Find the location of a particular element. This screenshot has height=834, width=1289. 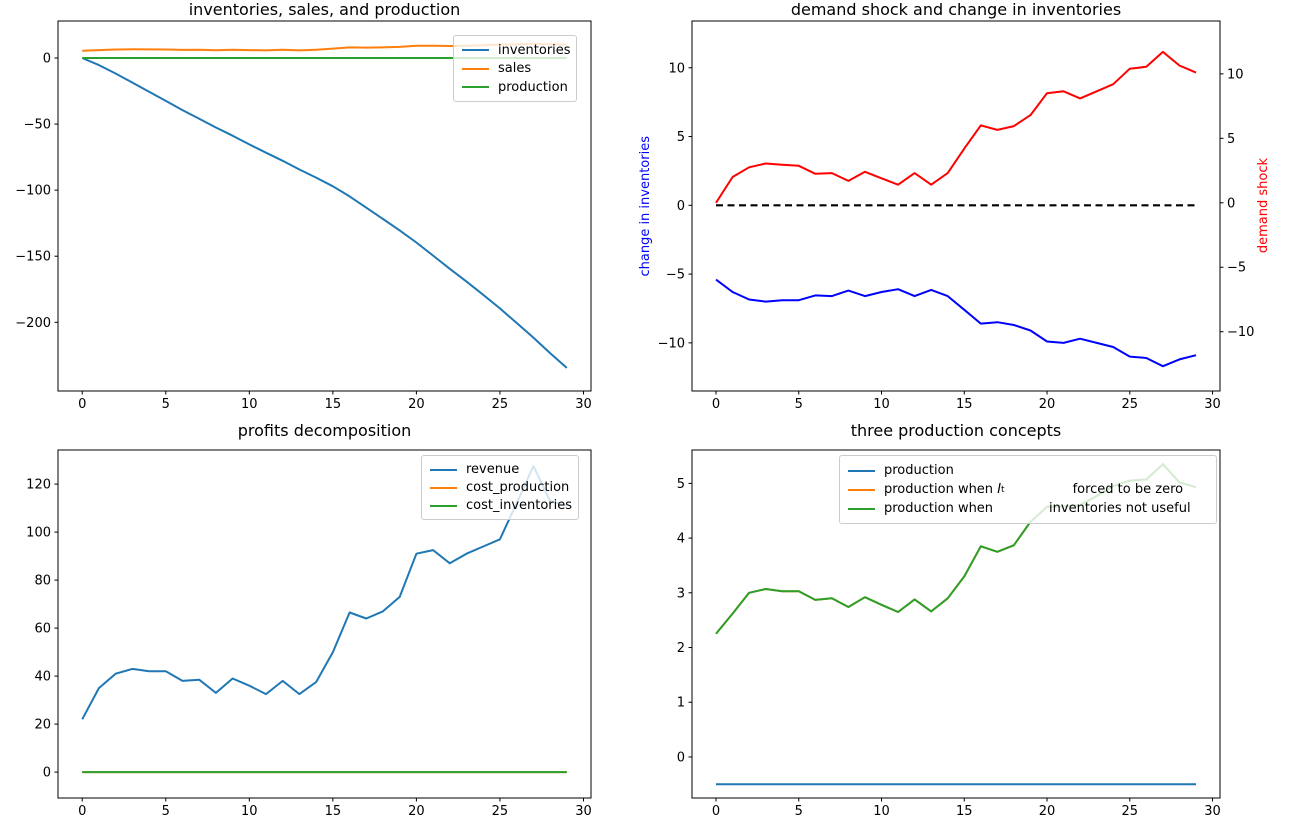

legend-label: forced to be zero is located at coordinates (1128, 489).